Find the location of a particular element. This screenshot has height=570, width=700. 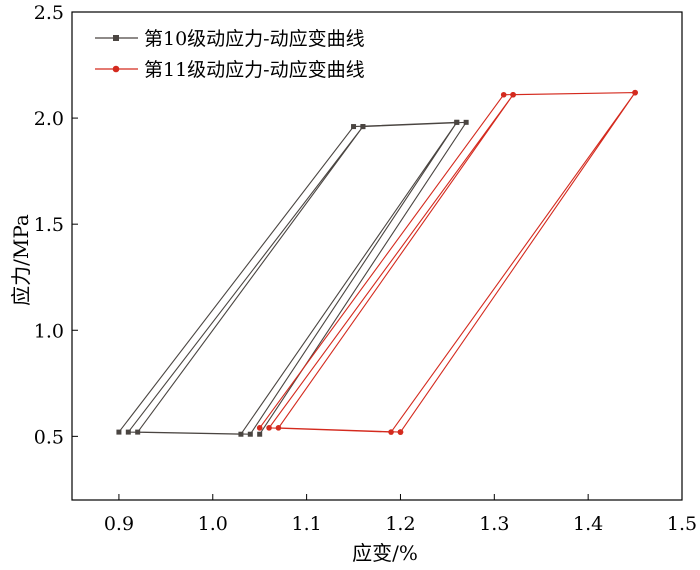

x-tick-label: 1.0 is located at coordinates (213, 524).